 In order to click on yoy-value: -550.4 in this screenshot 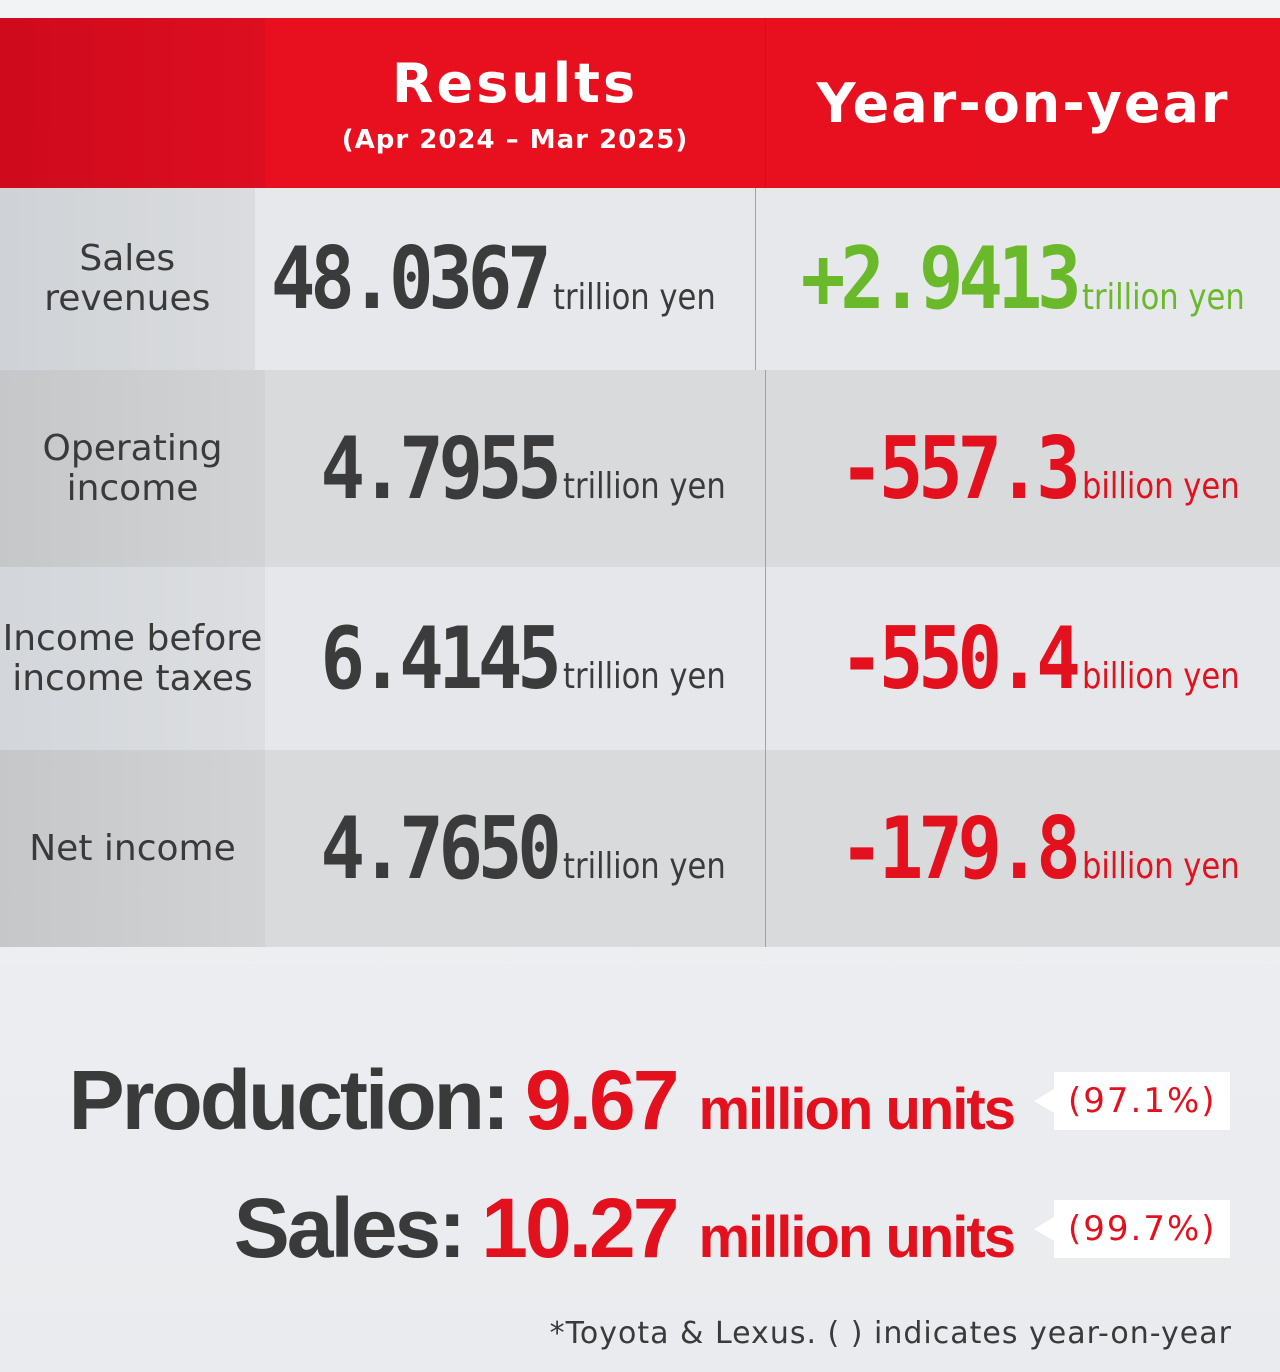, I will do `click(960, 658)`.